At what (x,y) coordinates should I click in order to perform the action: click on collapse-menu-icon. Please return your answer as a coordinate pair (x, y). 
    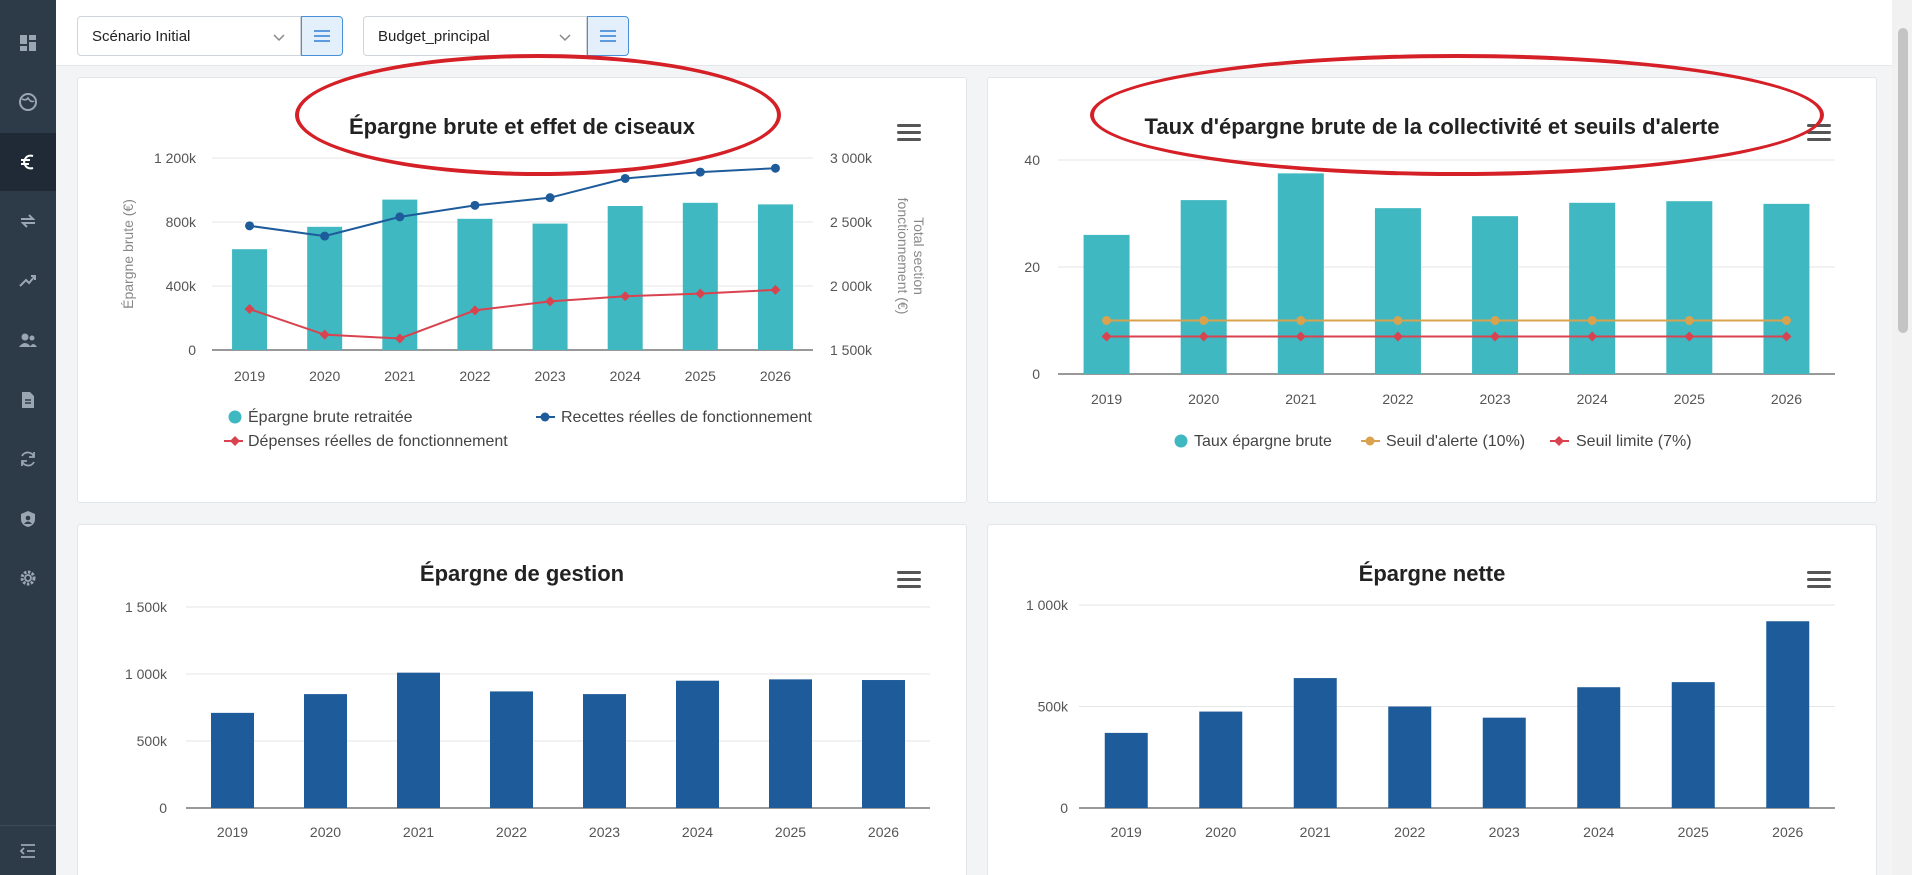
    Looking at the image, I should click on (27, 850).